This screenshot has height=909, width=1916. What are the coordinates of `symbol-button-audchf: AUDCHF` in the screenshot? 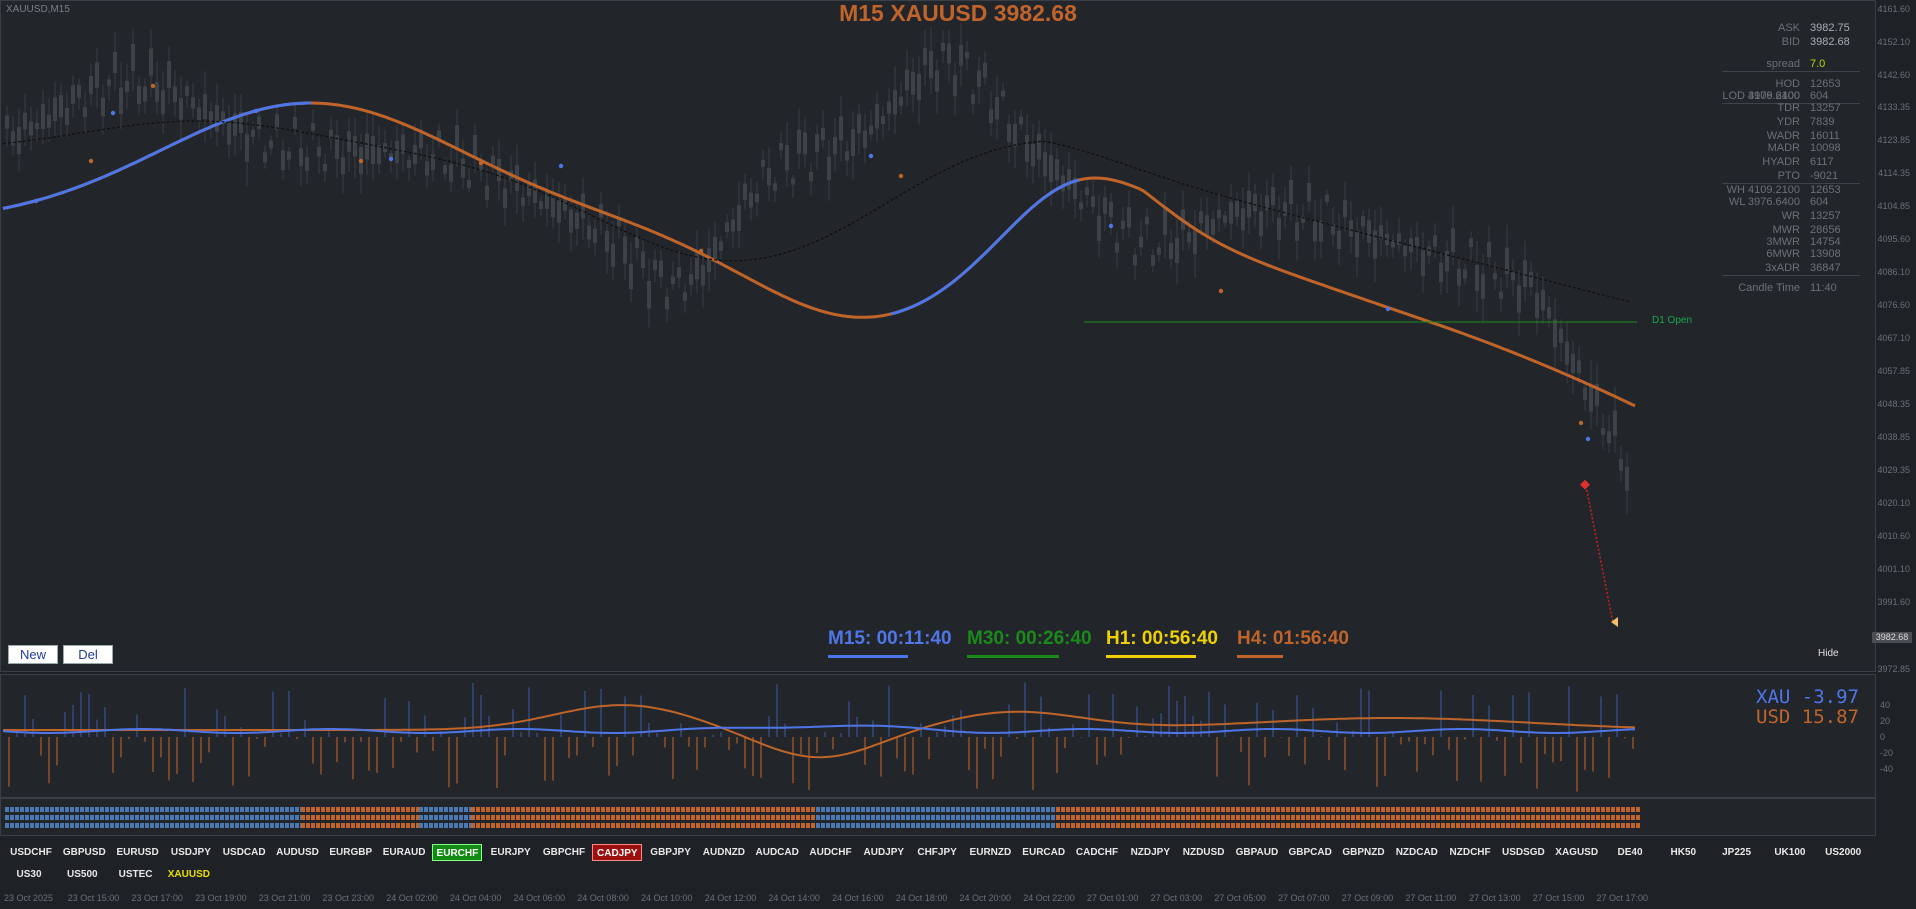 It's located at (830, 852).